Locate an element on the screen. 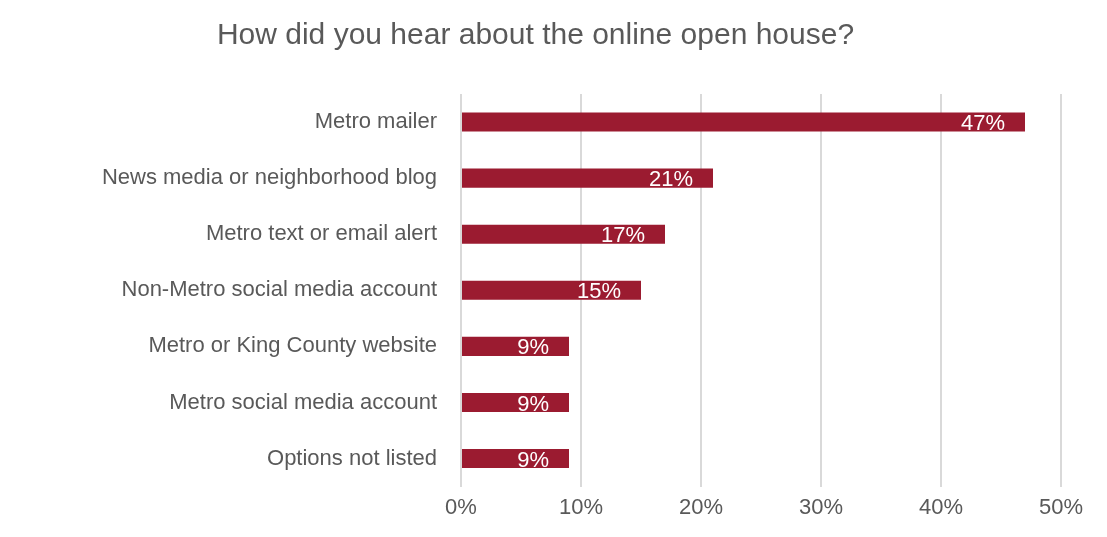 Image resolution: width=1107 pixels, height=537 pixels. data-label: 47% is located at coordinates (982, 123).